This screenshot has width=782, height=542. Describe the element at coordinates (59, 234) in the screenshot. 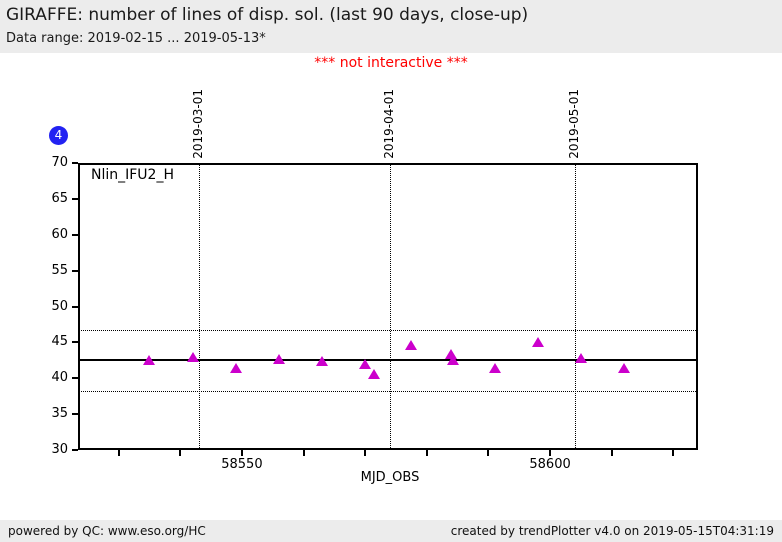

I see `y-tick-label: 60` at that location.